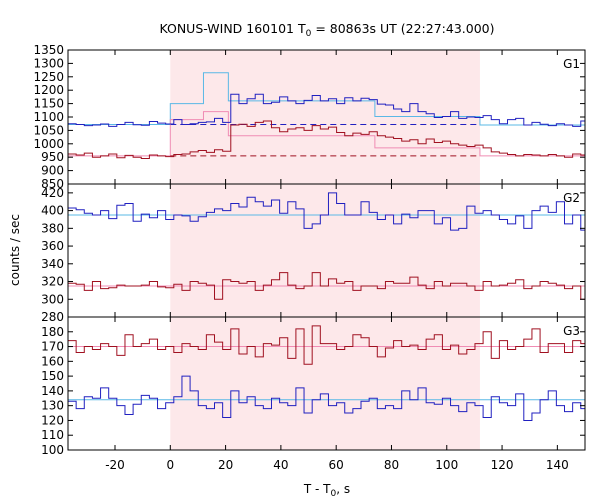  What do you see at coordinates (326, 490) in the screenshot?
I see `x-axis-label: T - T0, s` at bounding box center [326, 490].